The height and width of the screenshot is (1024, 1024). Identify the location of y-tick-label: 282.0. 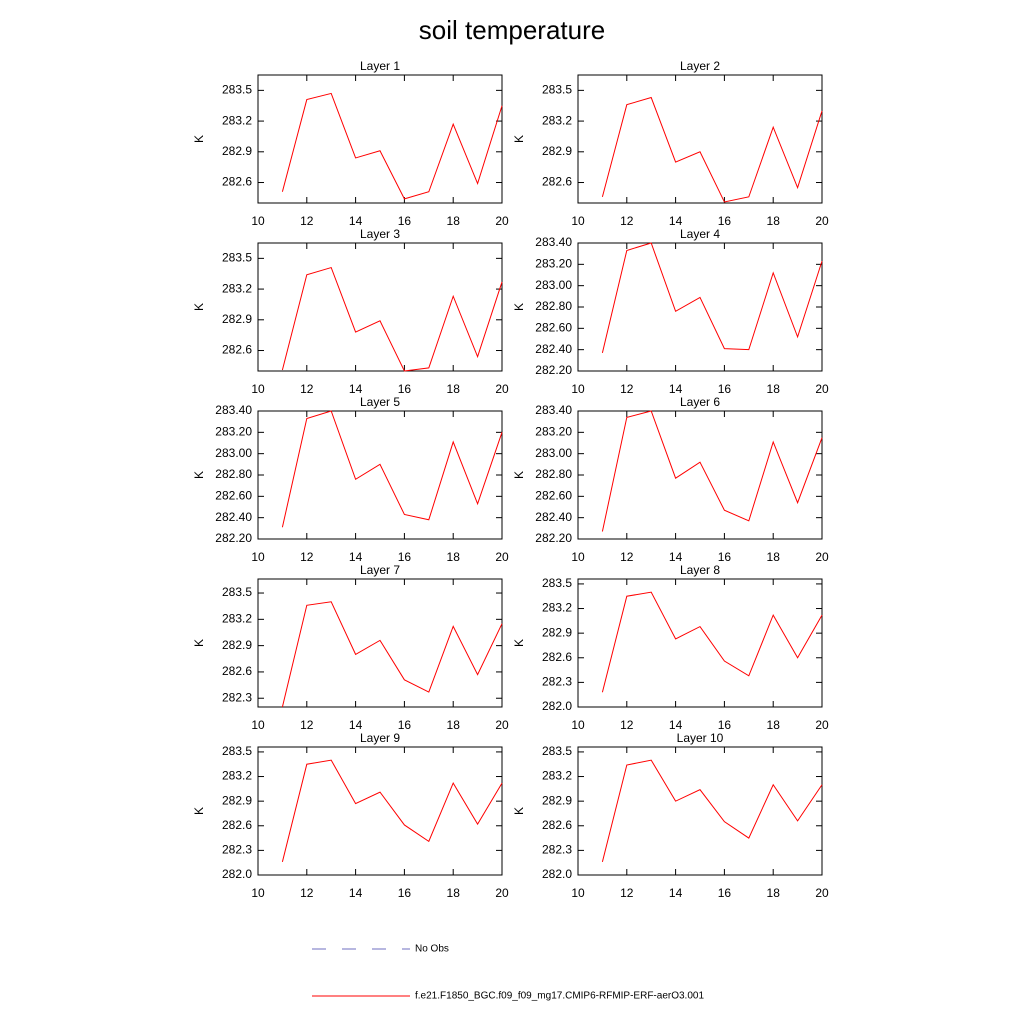
(557, 706).